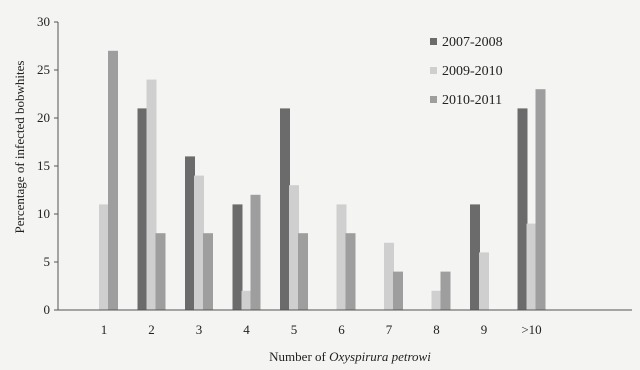  What do you see at coordinates (43, 165) in the screenshot?
I see `y-tick-label-3: 15` at bounding box center [43, 165].